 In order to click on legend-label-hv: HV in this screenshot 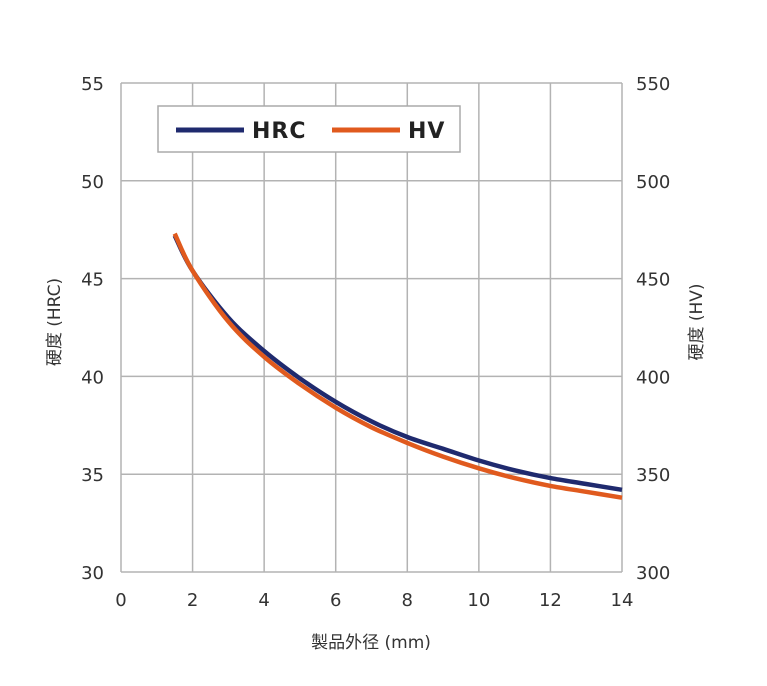, I will do `click(426, 131)`.